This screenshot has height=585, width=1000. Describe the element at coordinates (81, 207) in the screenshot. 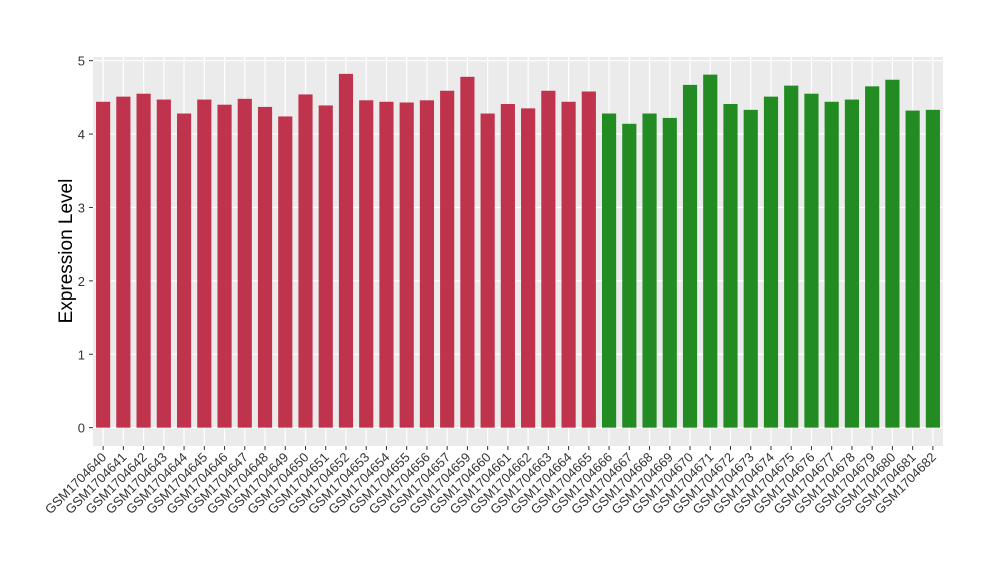

I see `y-tick-label: 3` at that location.